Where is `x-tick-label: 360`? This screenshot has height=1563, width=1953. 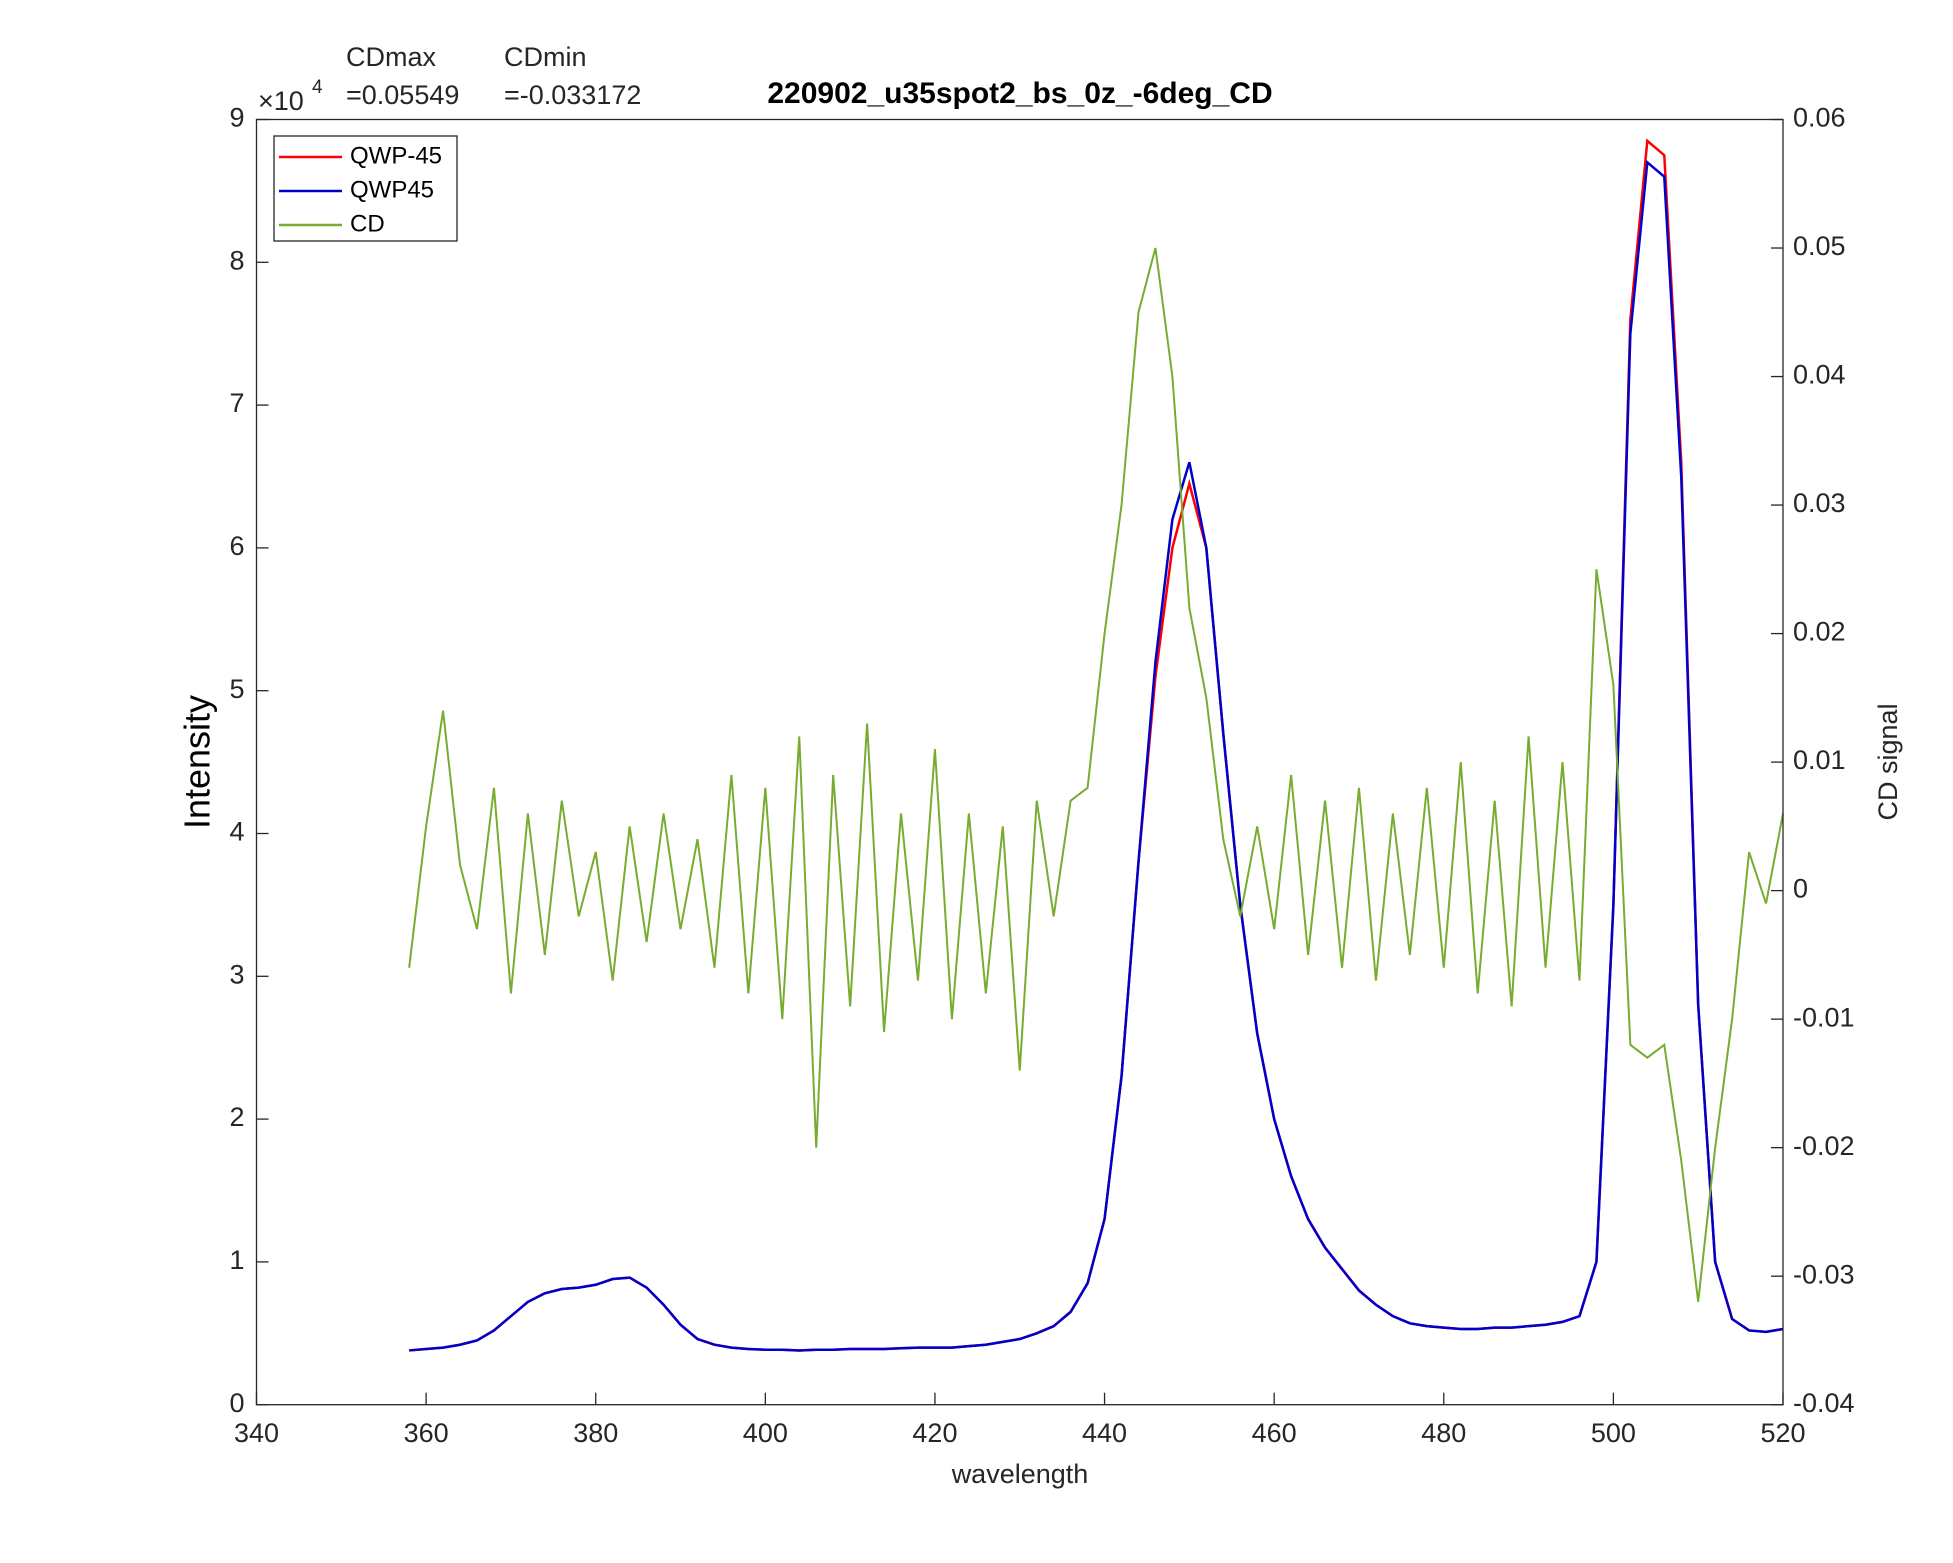
x-tick-label: 360 is located at coordinates (426, 1433).